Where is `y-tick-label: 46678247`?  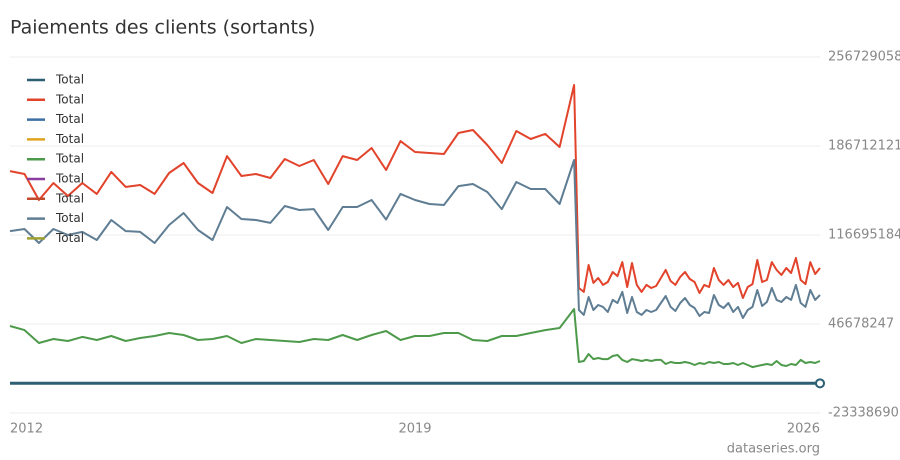
y-tick-label: 46678247 is located at coordinates (861, 324).